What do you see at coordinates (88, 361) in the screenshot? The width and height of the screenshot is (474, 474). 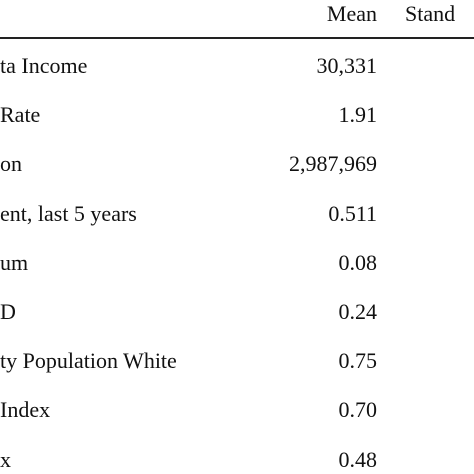 I see `row-label: ty Population White` at bounding box center [88, 361].